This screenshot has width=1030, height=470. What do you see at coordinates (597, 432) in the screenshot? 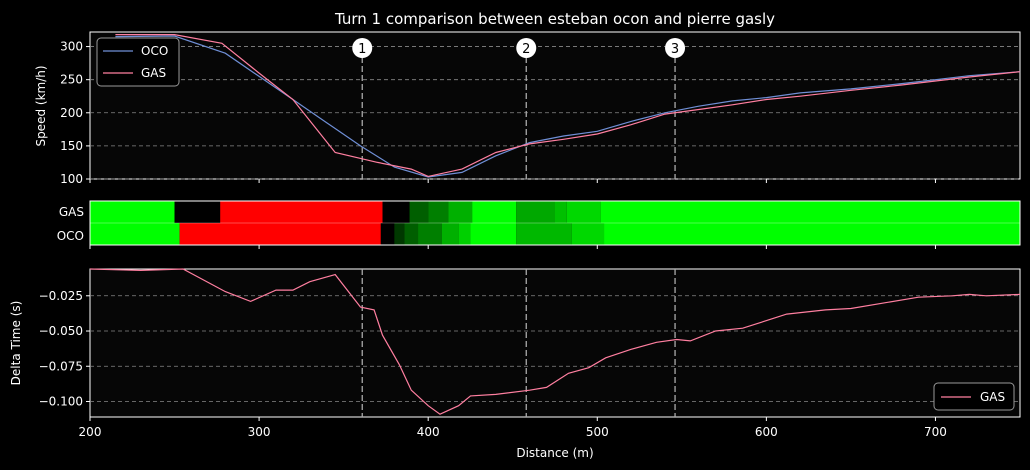
I see `x-tick-label: 500` at bounding box center [597, 432].